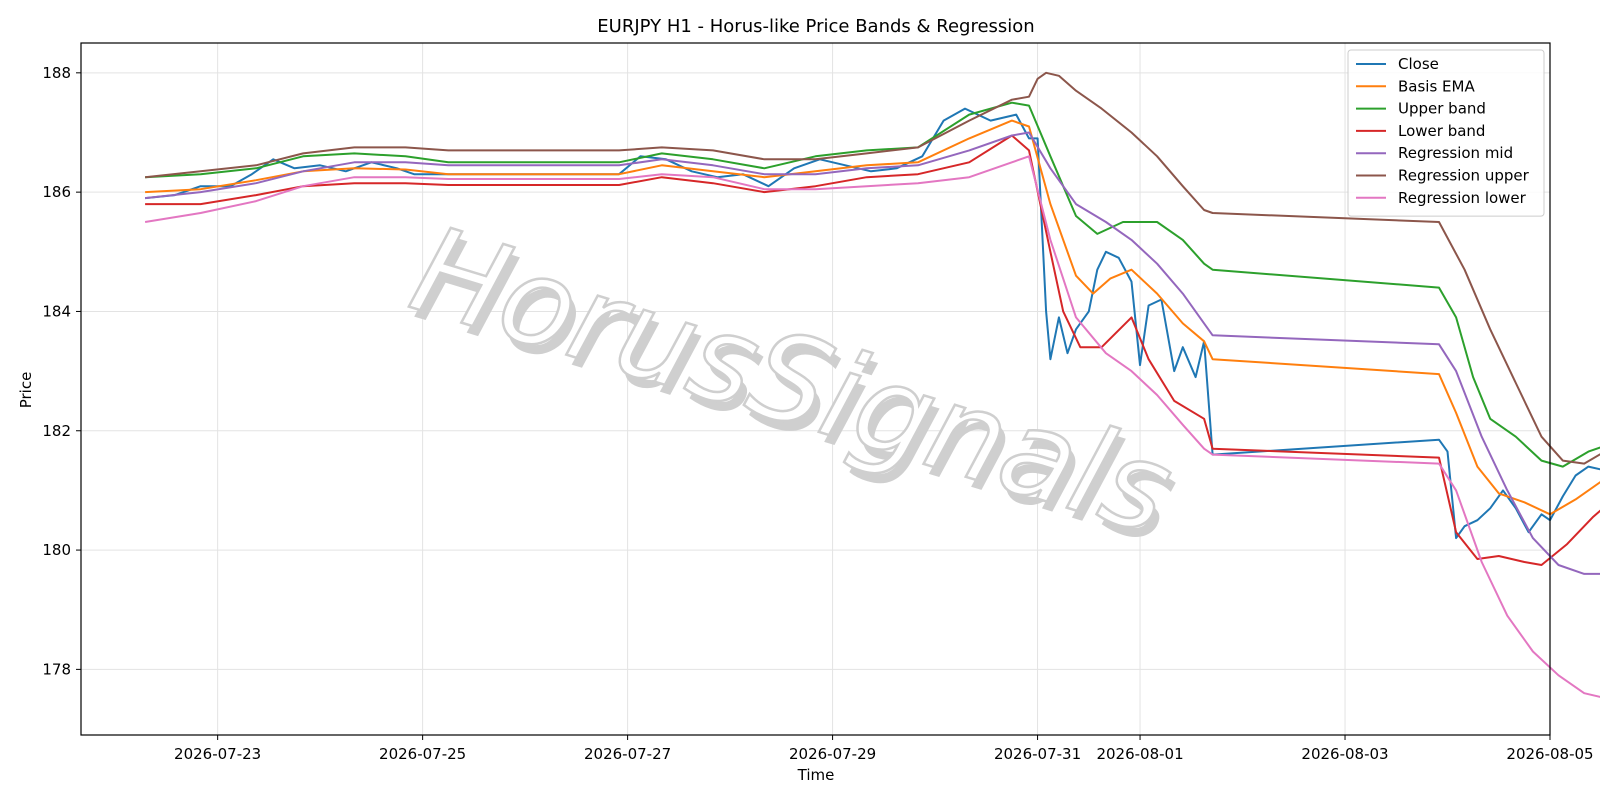  What do you see at coordinates (56, 192) in the screenshot?
I see `y-tick-label: 186` at bounding box center [56, 192].